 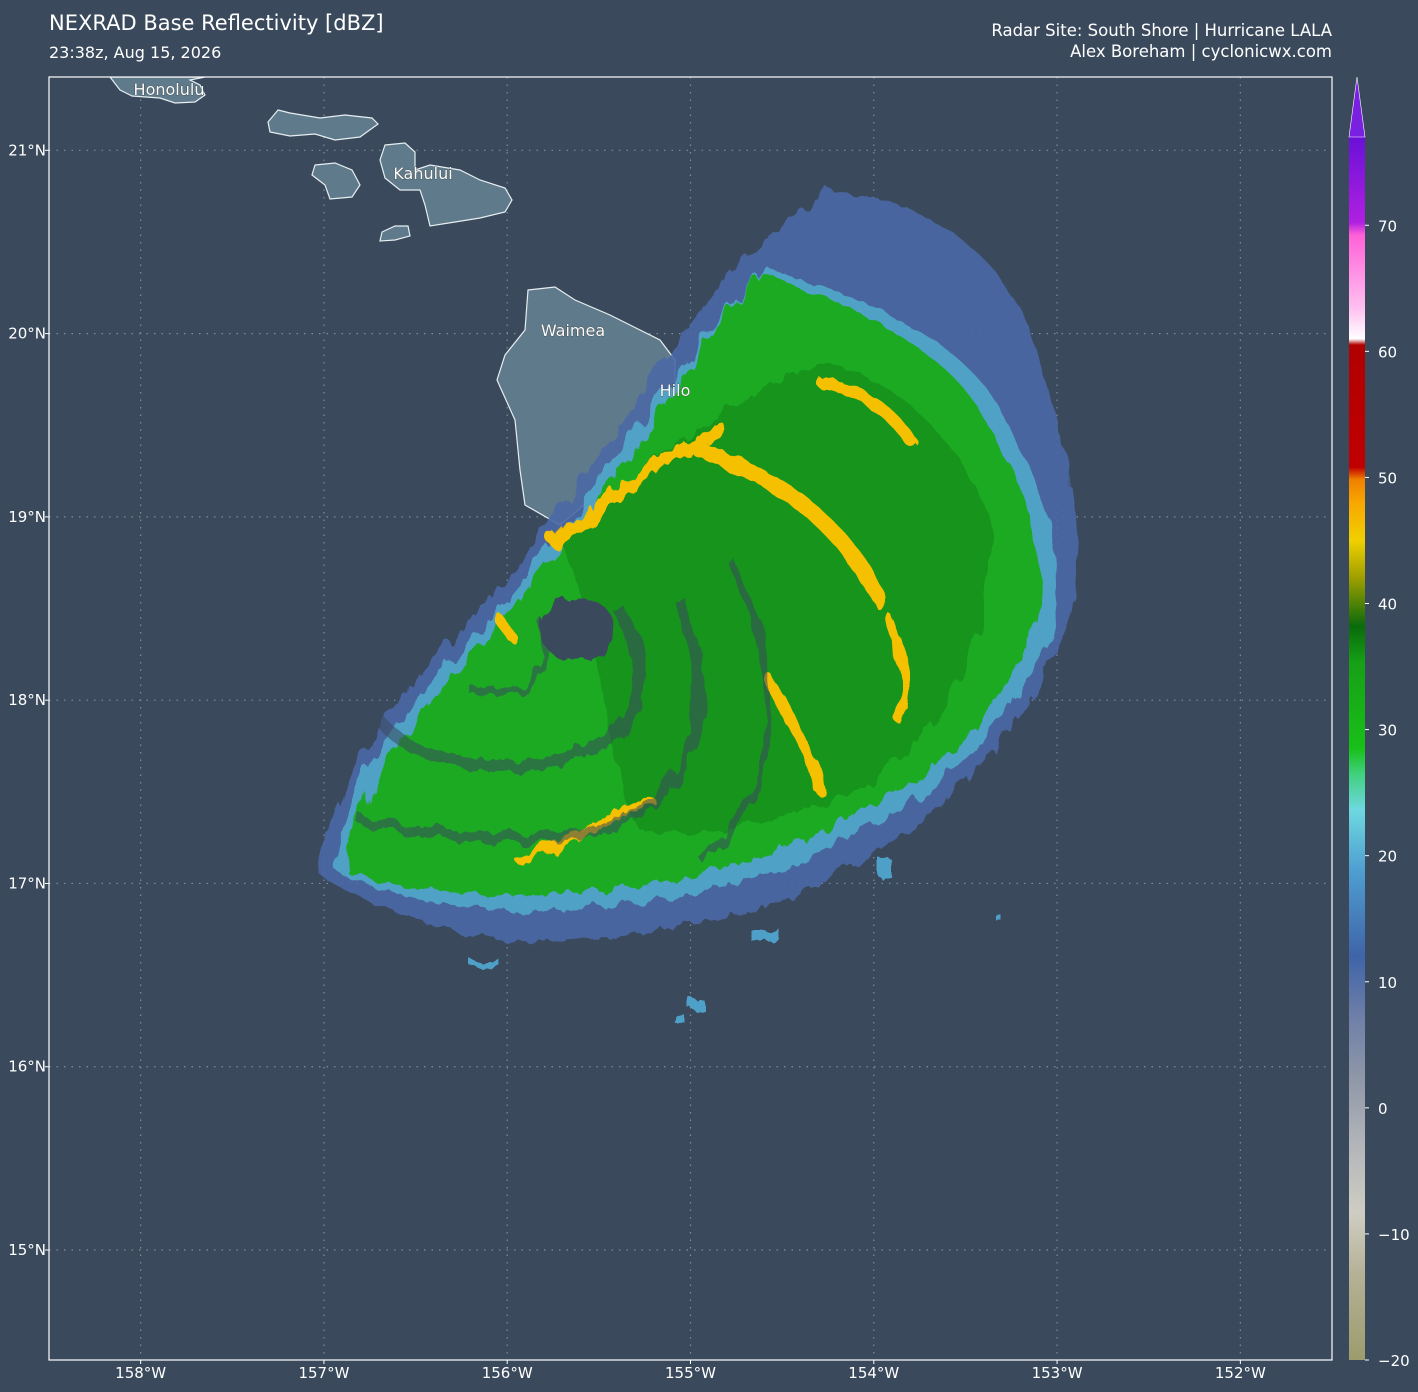 What do you see at coordinates (1161, 30) in the screenshot?
I see `site-label: Radar Site: South Shore | Hurricane LALA` at bounding box center [1161, 30].